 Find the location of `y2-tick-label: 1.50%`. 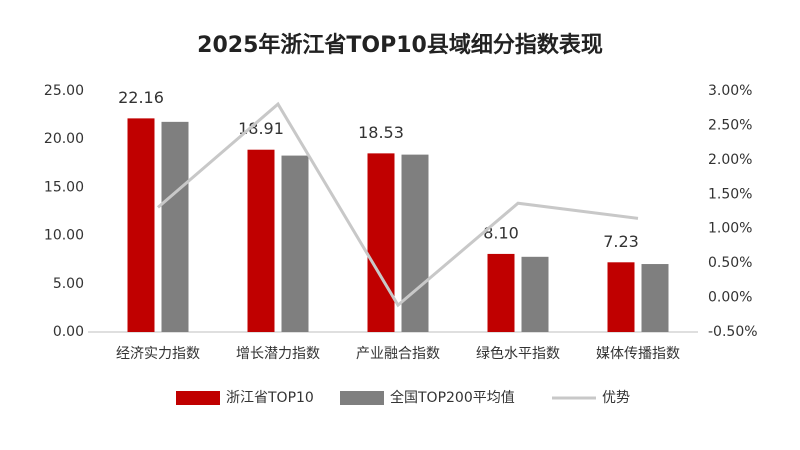

y2-tick-label: 1.50% is located at coordinates (730, 194).